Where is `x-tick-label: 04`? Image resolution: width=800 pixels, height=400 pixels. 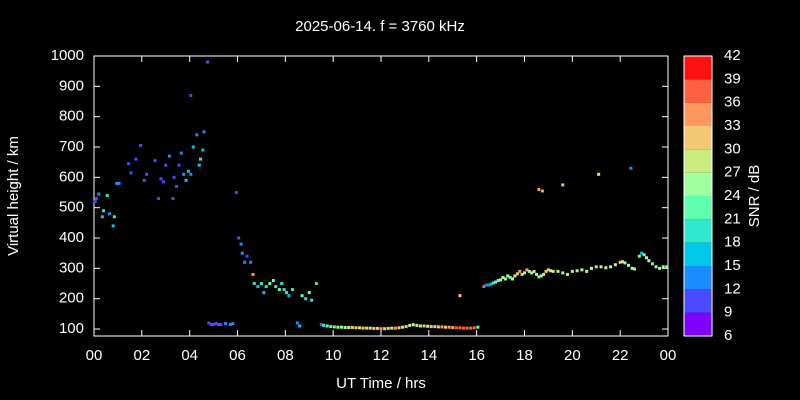 x-tick-label: 04 is located at coordinates (189, 355).